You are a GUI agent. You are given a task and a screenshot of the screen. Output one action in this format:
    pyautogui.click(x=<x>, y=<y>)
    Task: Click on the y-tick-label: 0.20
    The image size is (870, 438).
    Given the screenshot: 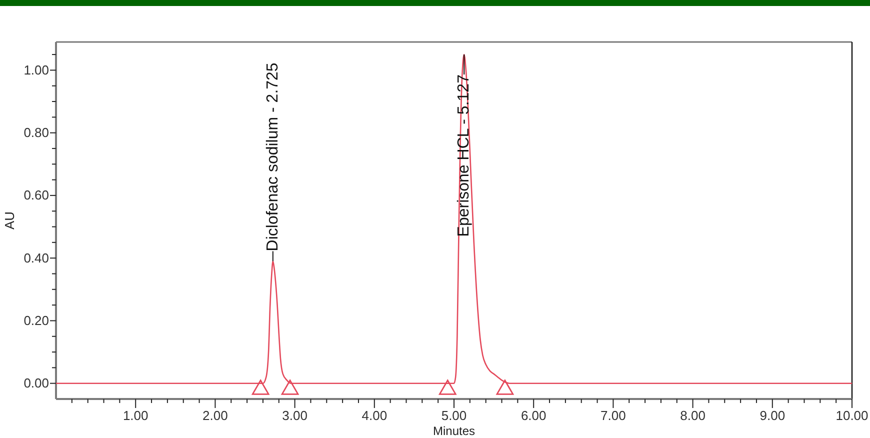 What is the action you would take?
    pyautogui.click(x=36, y=320)
    